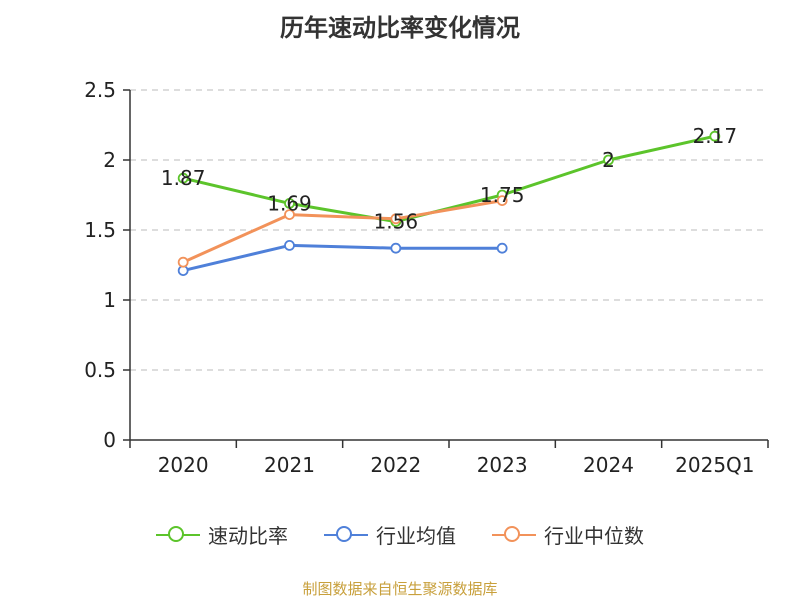 The image size is (800, 600). I want to click on data-label: 2, so click(608, 160).